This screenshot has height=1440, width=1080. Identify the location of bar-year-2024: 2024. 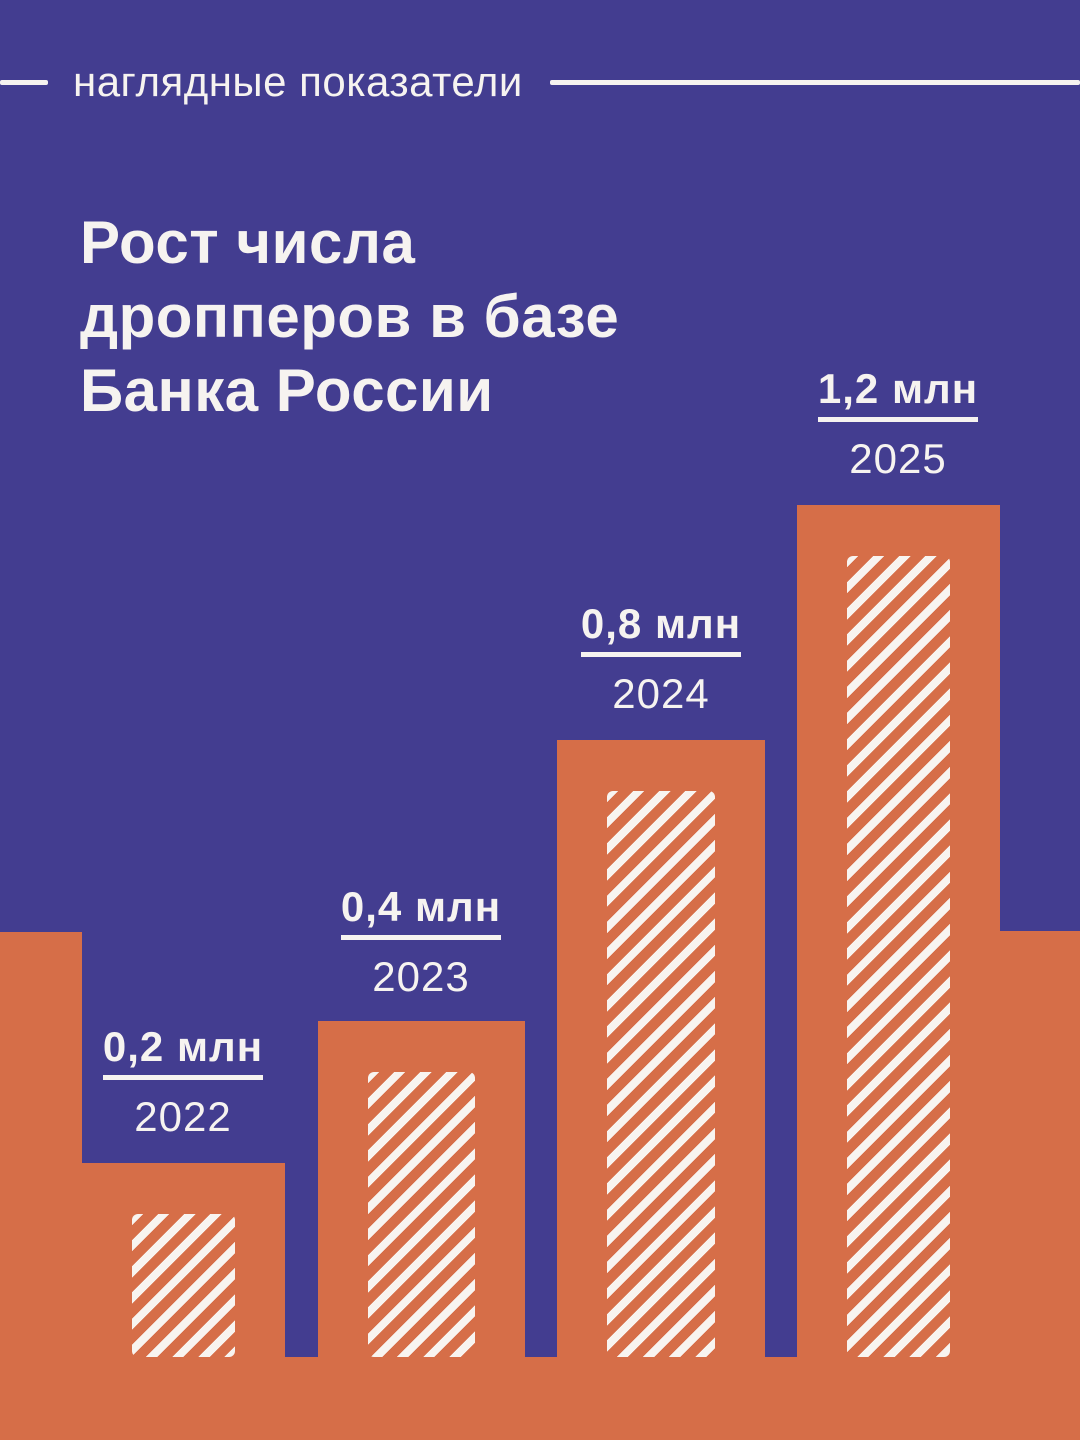
(661, 693).